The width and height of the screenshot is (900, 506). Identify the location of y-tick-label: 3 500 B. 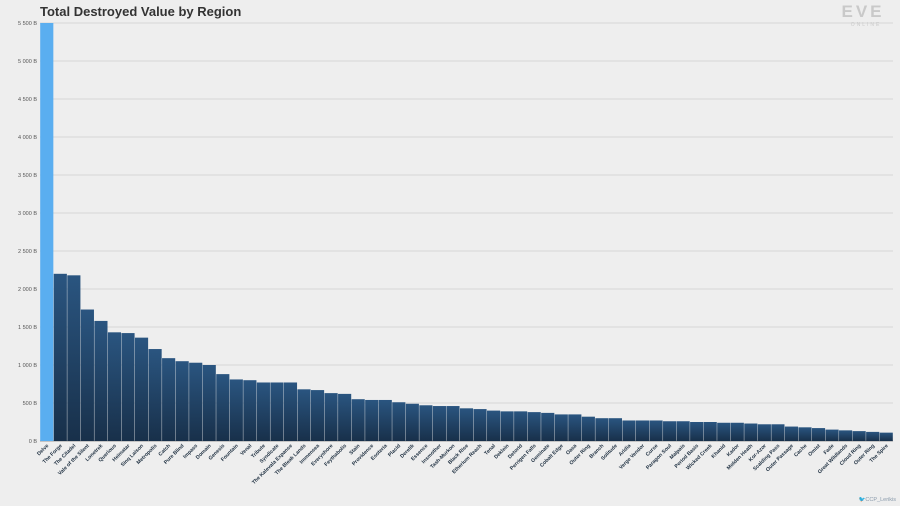
(27, 176).